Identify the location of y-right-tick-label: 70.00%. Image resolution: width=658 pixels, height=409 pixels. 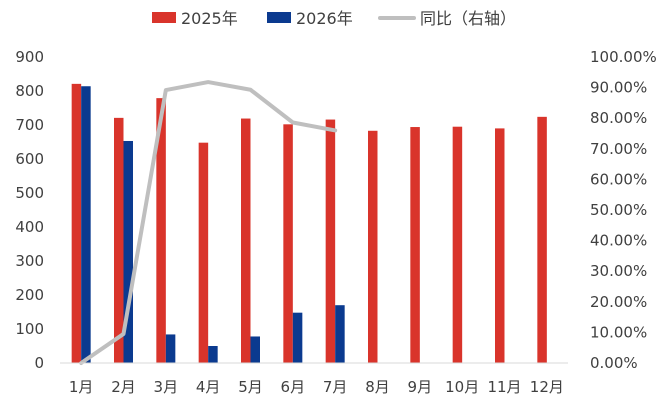
(618, 149).